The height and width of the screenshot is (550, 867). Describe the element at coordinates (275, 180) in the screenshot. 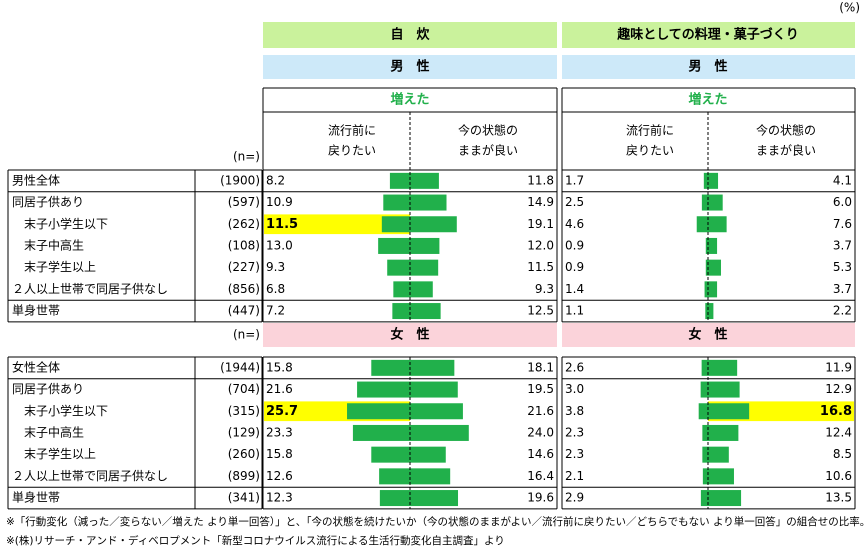

I see `value-label: 8.2` at that location.